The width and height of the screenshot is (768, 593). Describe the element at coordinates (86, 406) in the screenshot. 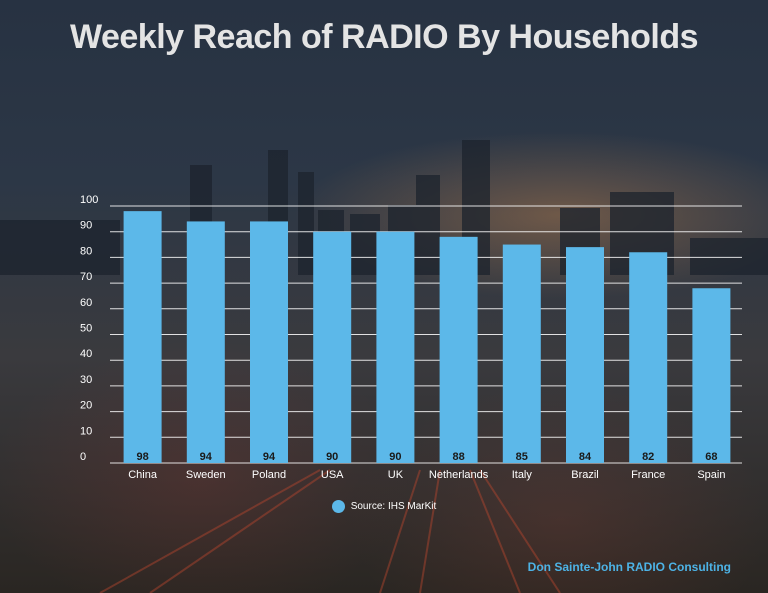

I see `y-tick-label: 20` at that location.